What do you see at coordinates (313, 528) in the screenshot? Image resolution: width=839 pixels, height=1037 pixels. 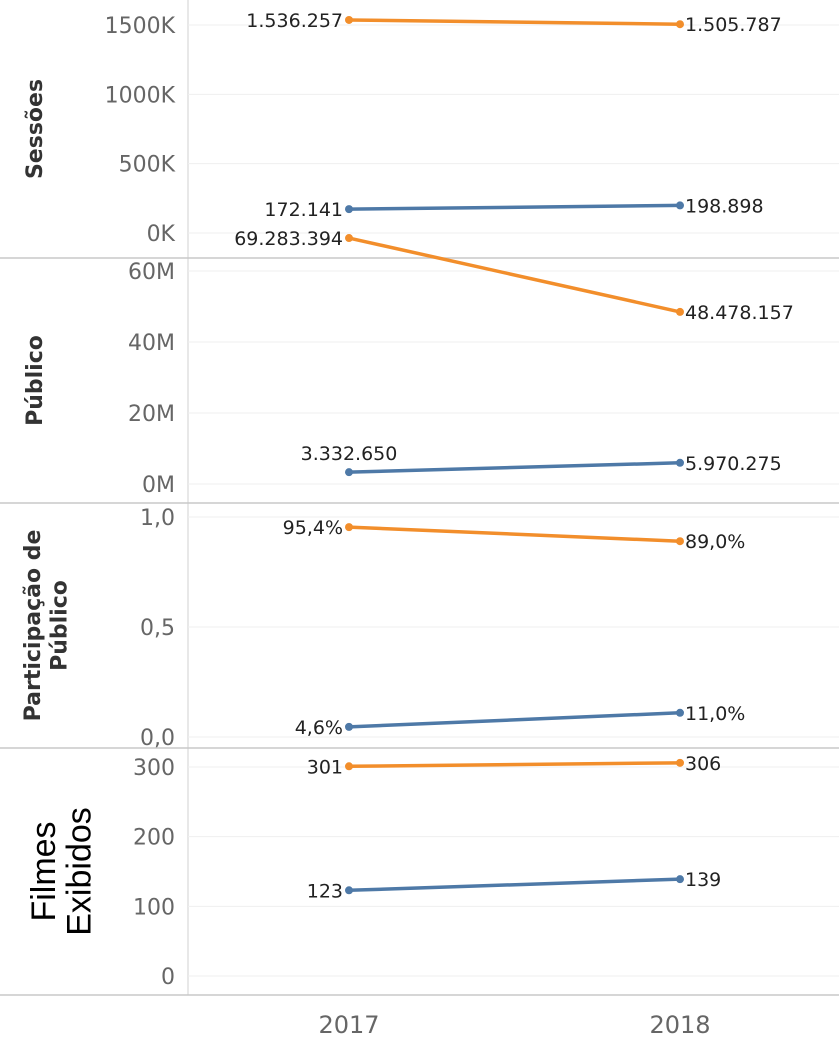 I see `data-label: 95,4%` at bounding box center [313, 528].